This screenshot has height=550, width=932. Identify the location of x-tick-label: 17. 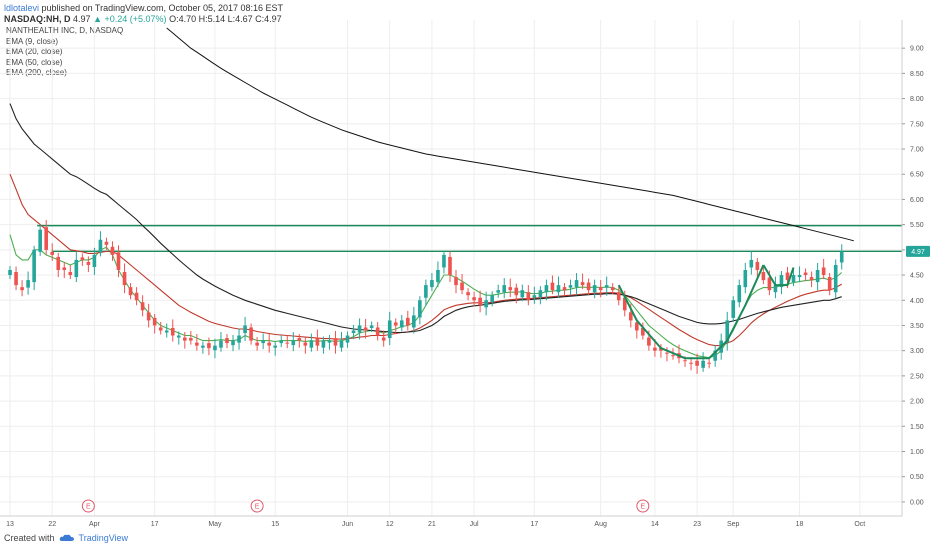
(534, 524).